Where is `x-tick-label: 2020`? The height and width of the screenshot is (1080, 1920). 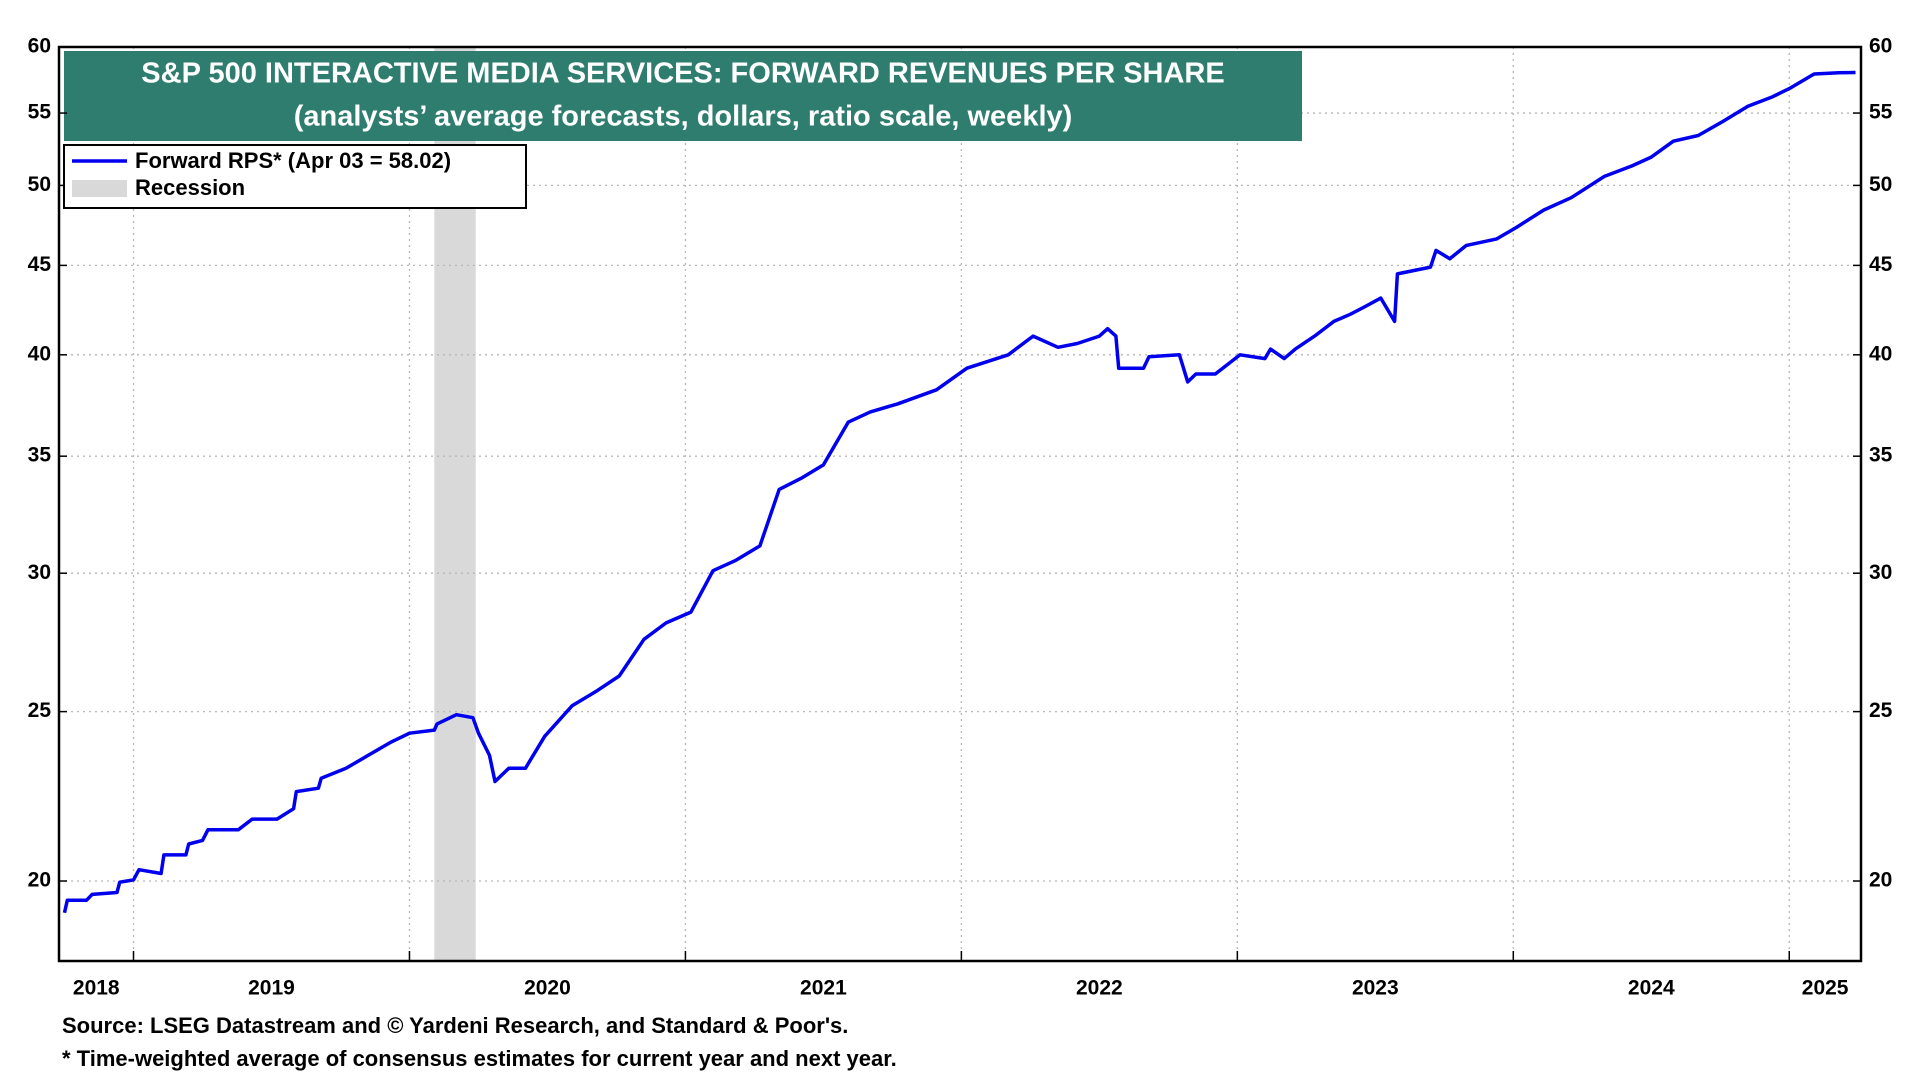
x-tick-label: 2020 is located at coordinates (547, 988).